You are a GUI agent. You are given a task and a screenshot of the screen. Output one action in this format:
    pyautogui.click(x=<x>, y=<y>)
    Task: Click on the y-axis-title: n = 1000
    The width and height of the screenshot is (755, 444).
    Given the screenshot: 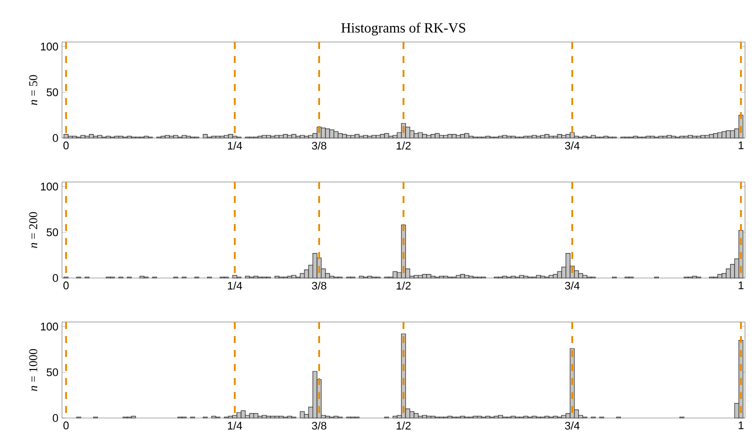 What is the action you would take?
    pyautogui.click(x=33, y=370)
    